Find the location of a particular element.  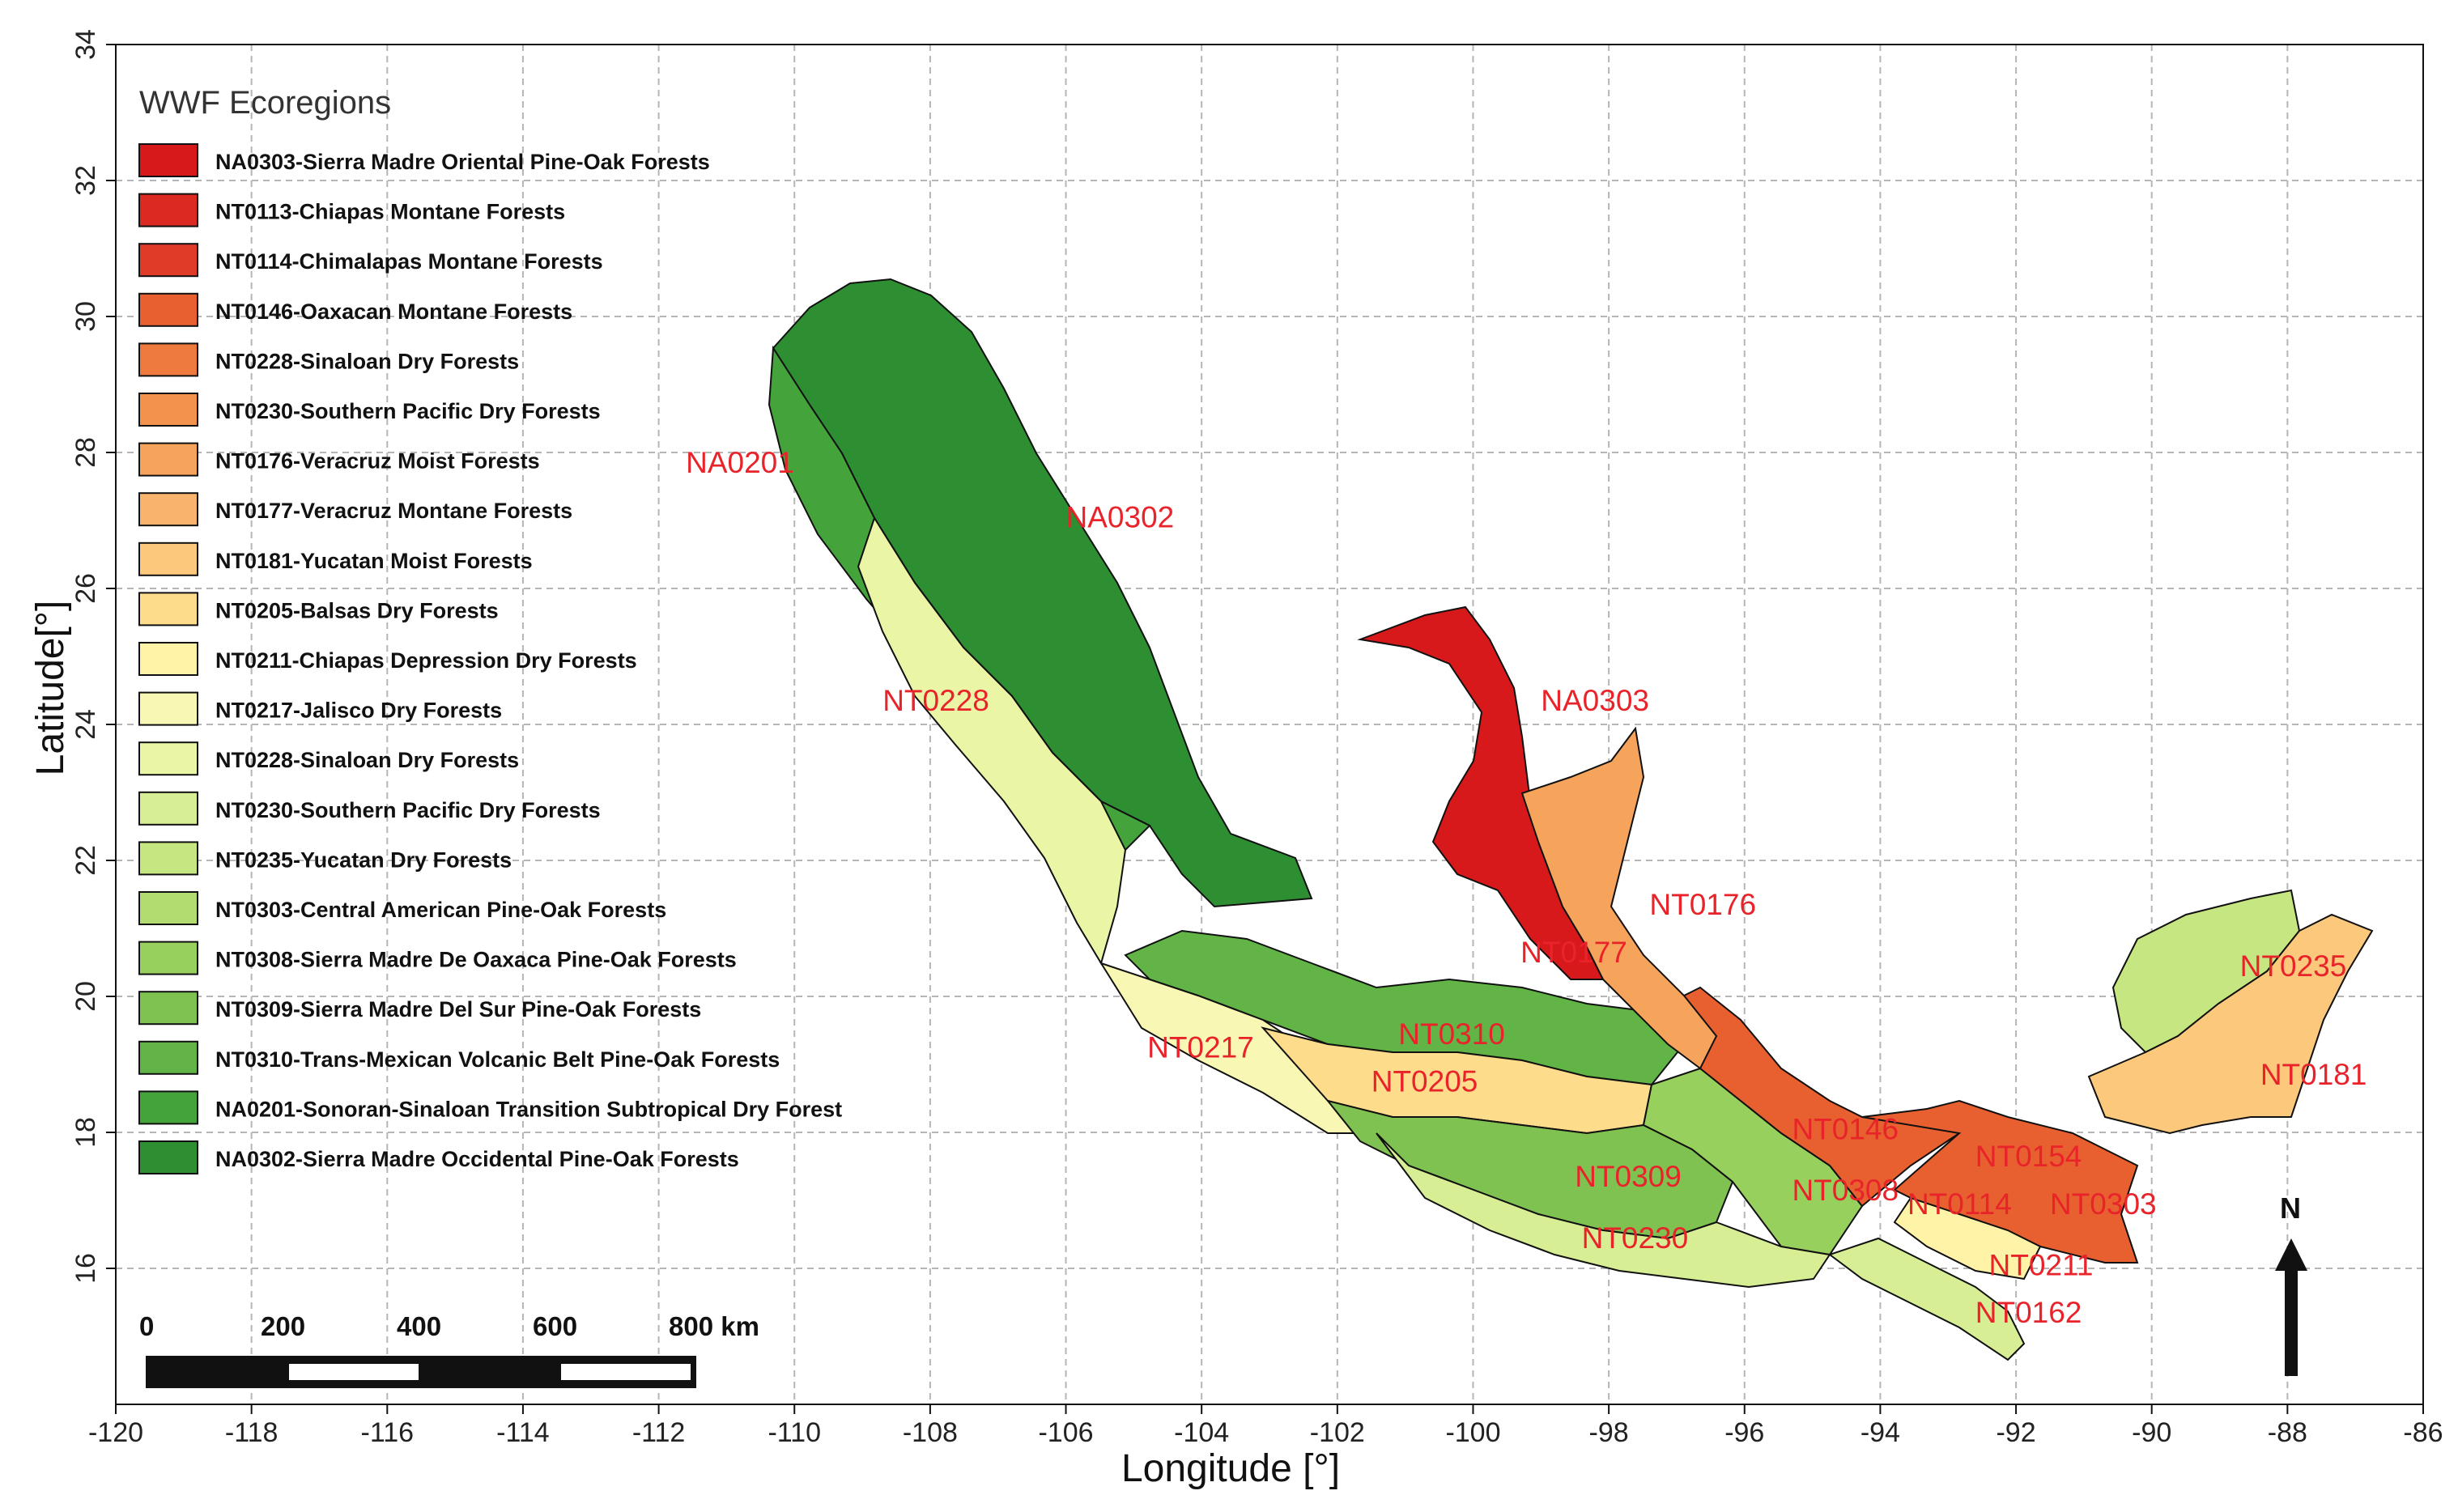

region-label: NT0177 is located at coordinates (1573, 952).